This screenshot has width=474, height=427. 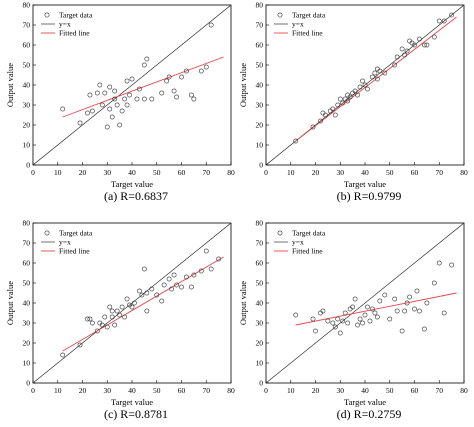 I want to click on legend-label-fitted: Fitted line, so click(x=74, y=33).